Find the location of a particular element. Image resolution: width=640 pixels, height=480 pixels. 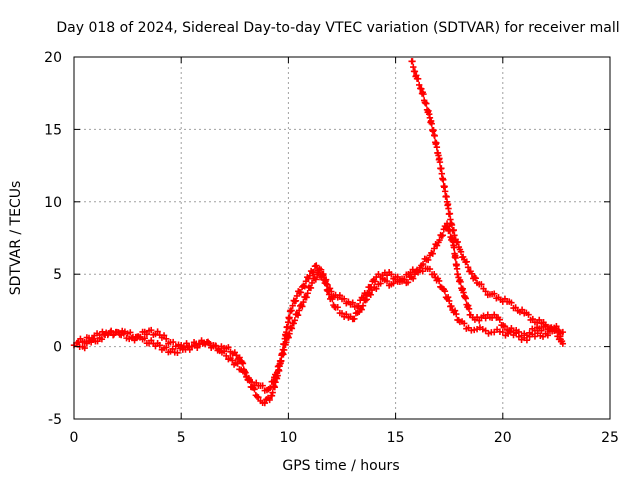

x-tick-label: 25 is located at coordinates (610, 438).